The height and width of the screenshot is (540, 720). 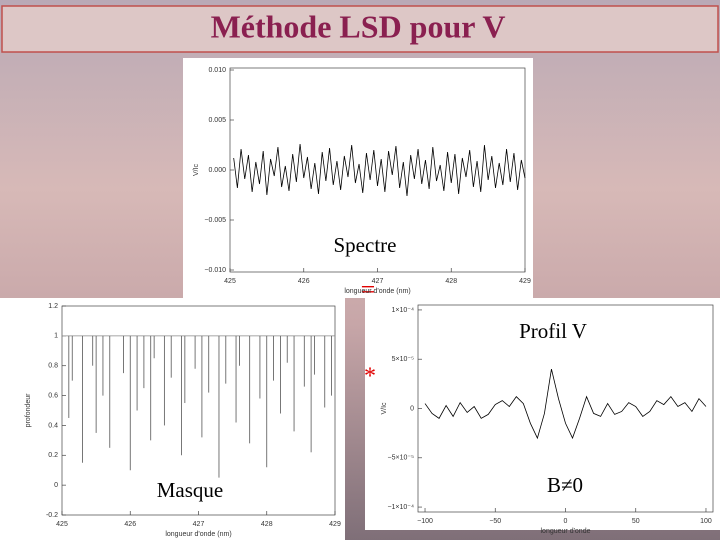 I want to click on y-tick-label: 5×10⁻⁵, so click(x=403, y=359).